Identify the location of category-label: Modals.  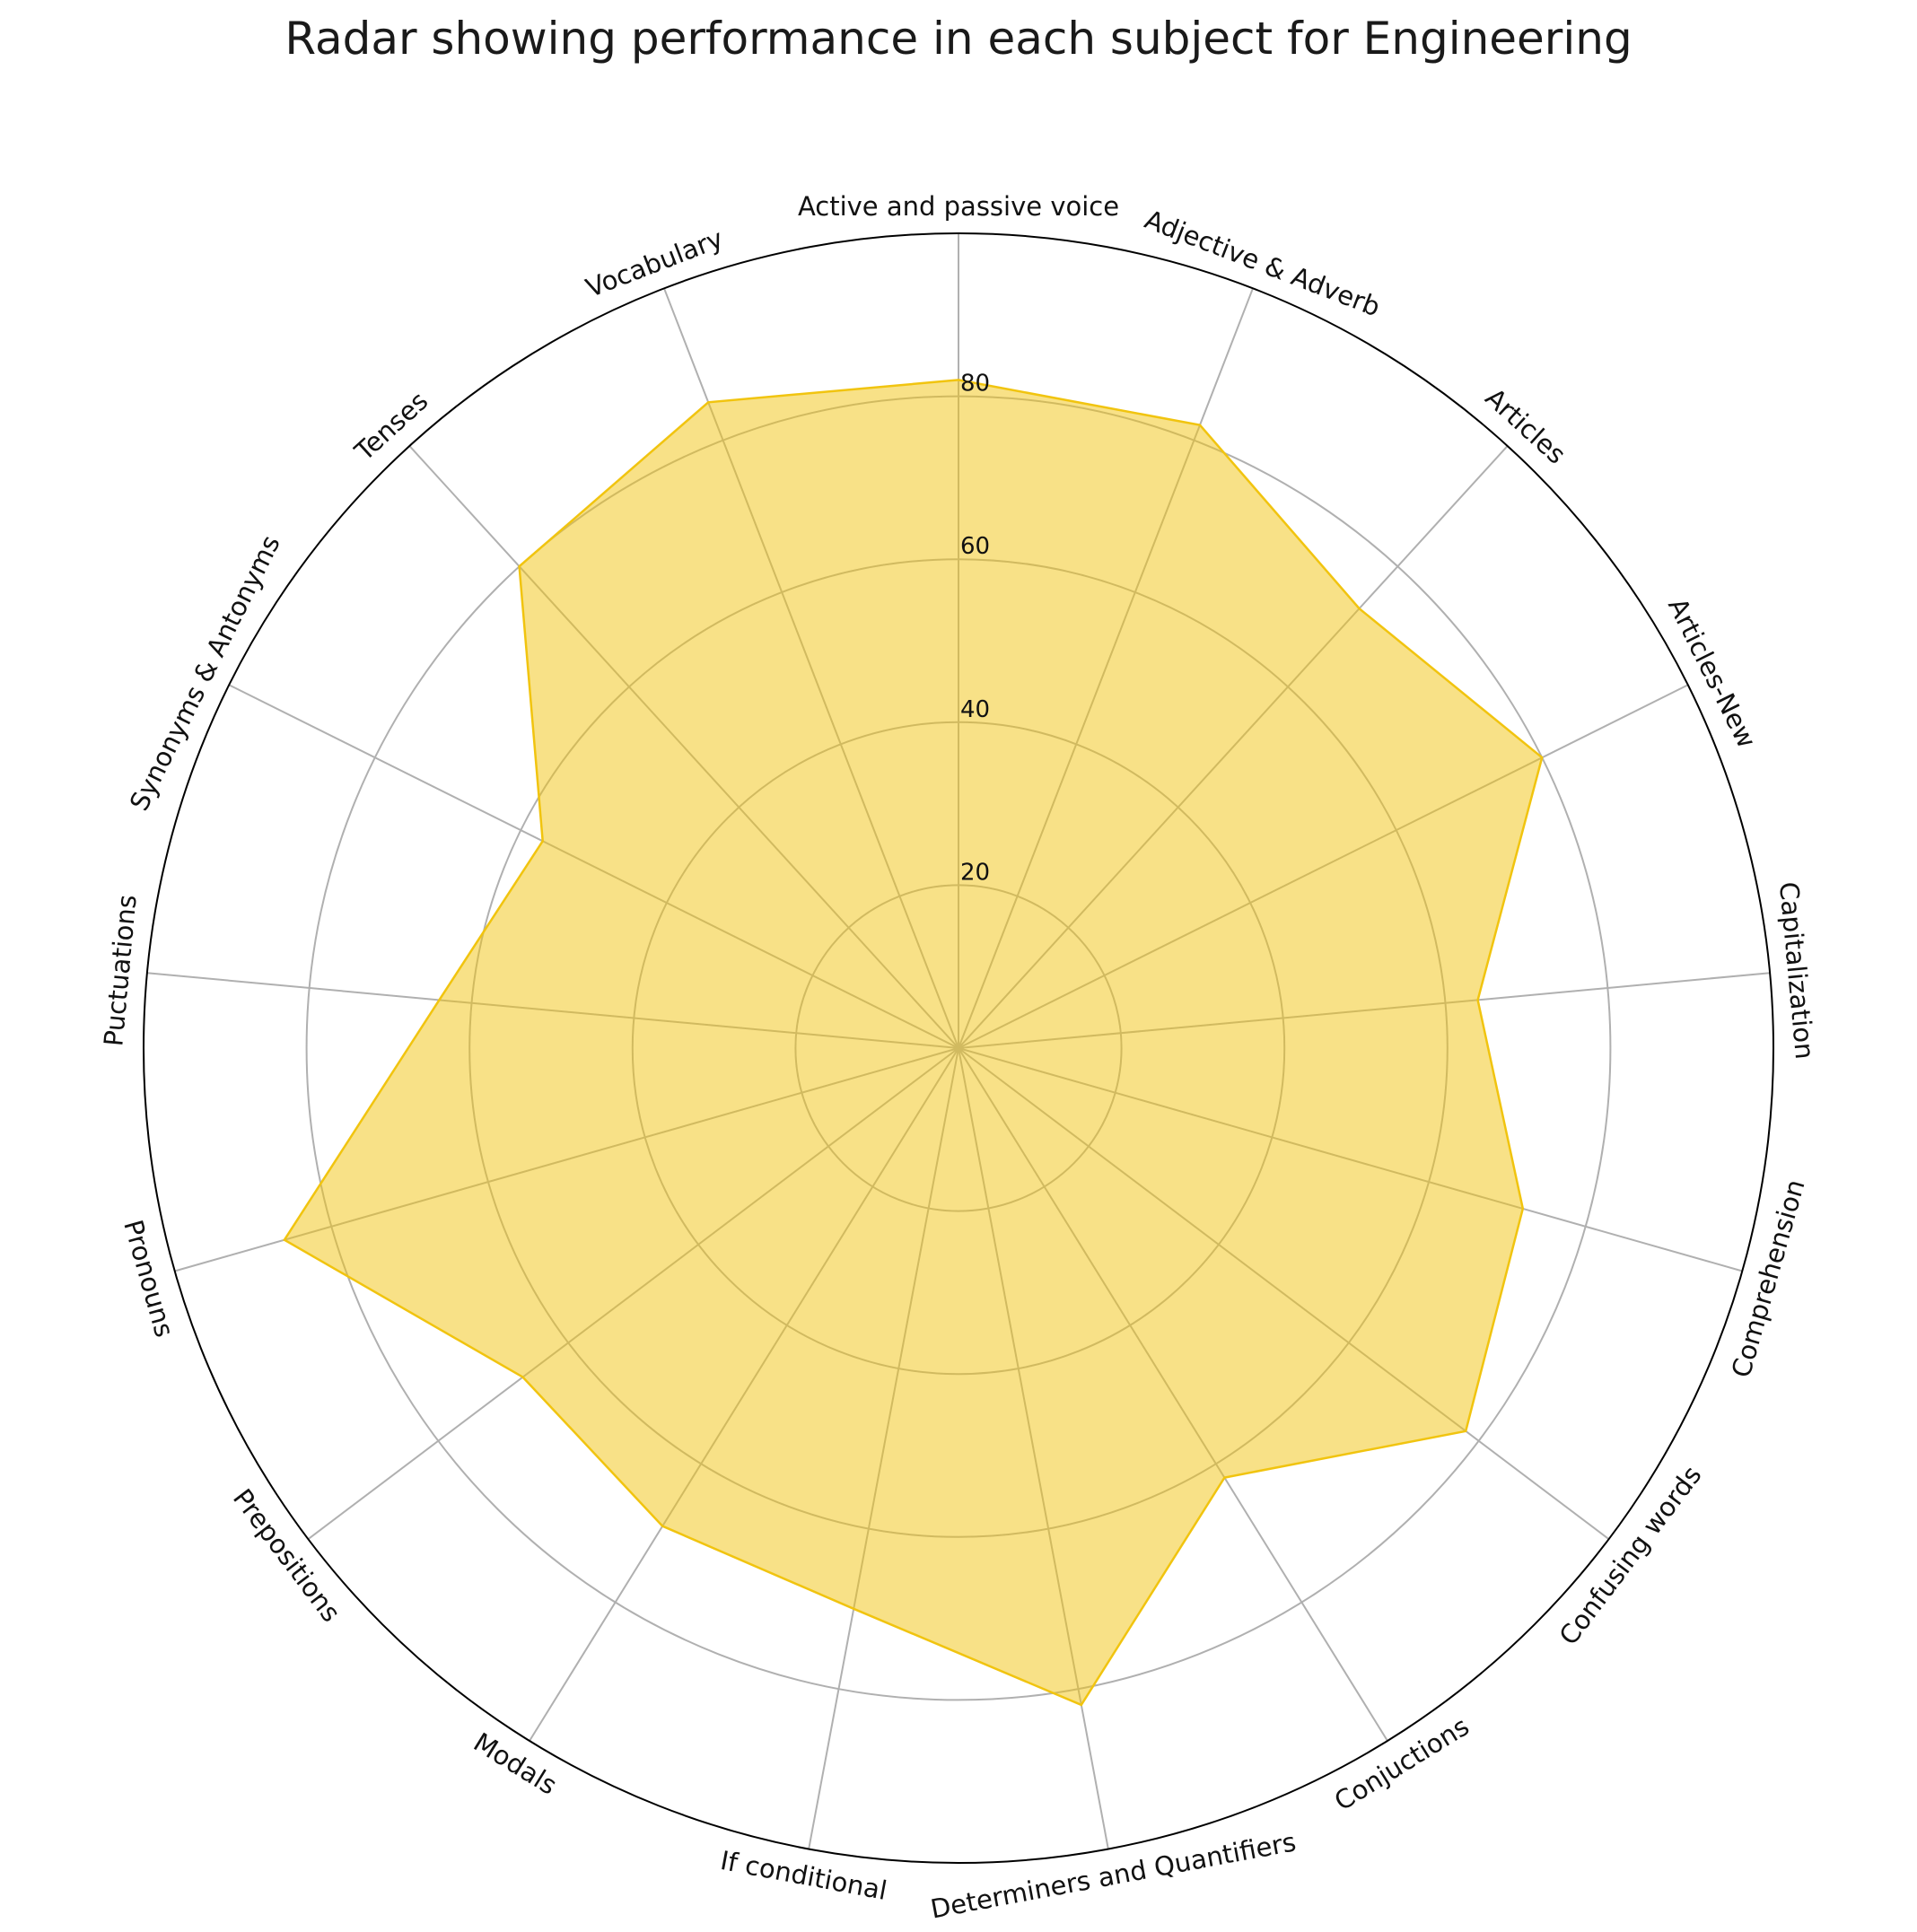
(516, 1764).